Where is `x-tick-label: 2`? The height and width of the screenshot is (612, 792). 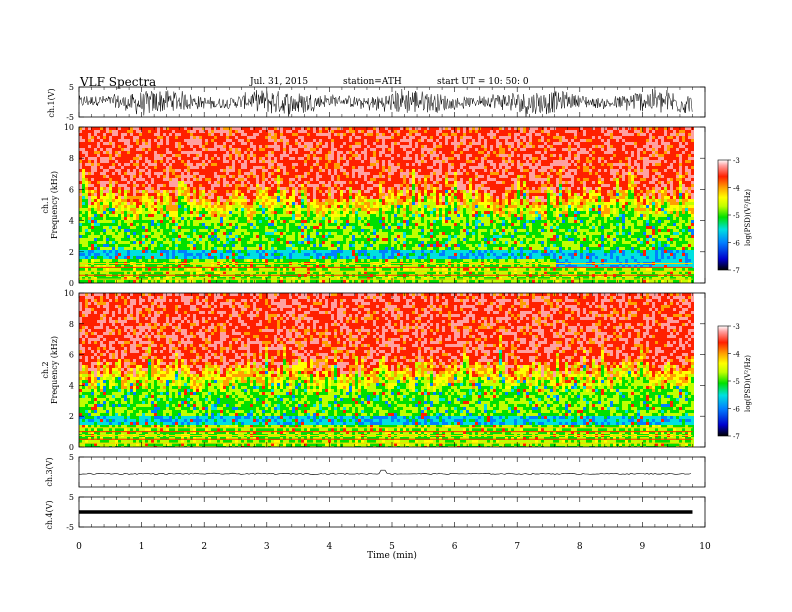 x-tick-label: 2 is located at coordinates (204, 547).